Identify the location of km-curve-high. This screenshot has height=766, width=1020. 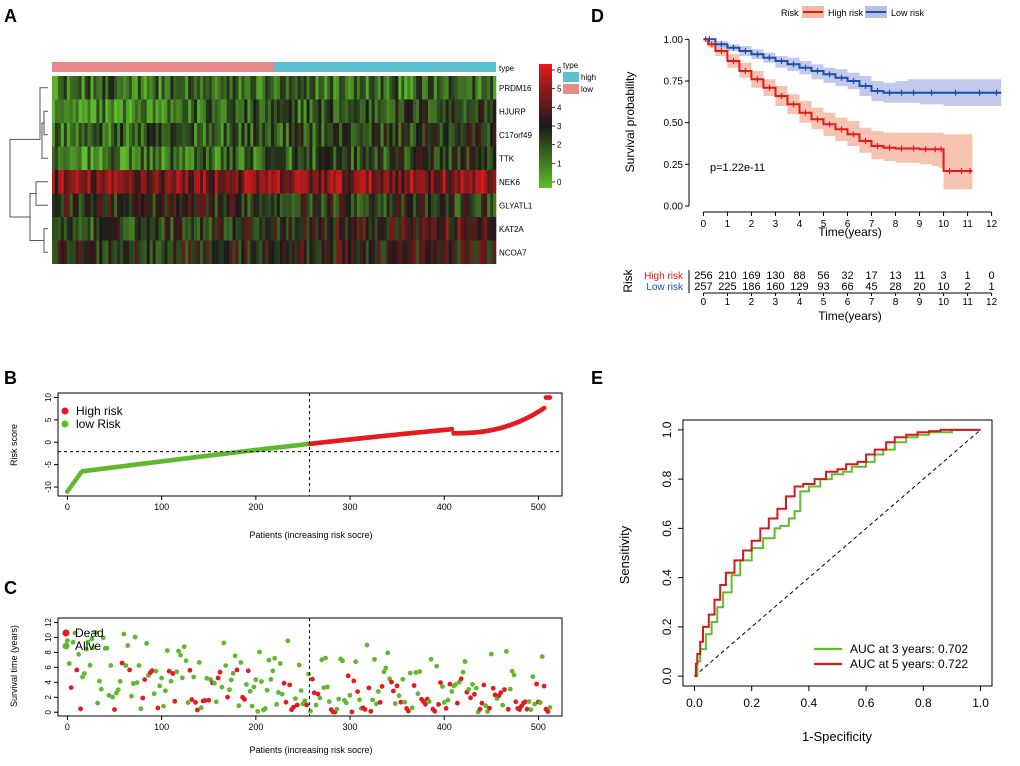
(838, 105).